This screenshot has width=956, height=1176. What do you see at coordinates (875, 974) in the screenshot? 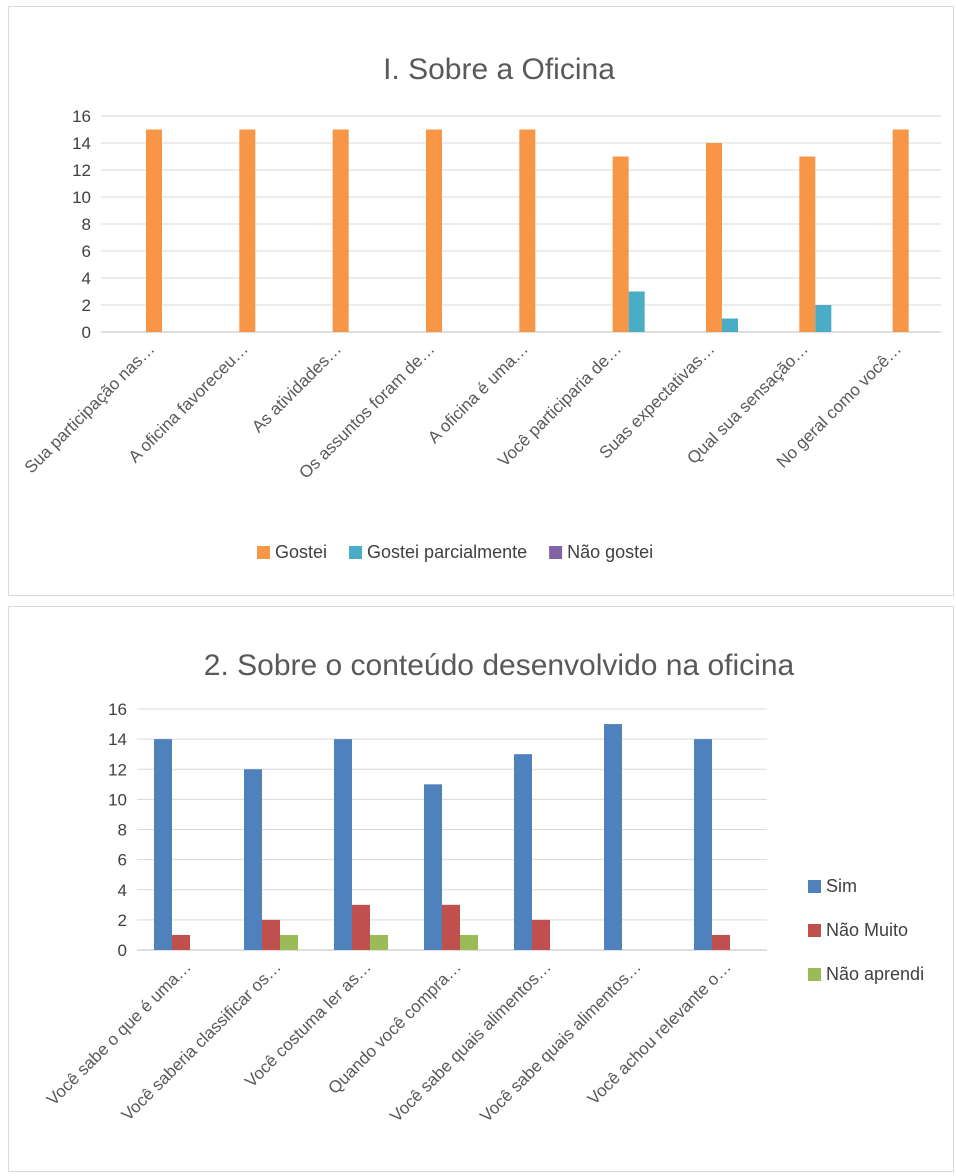
I see `legend-label: Não aprendi` at bounding box center [875, 974].